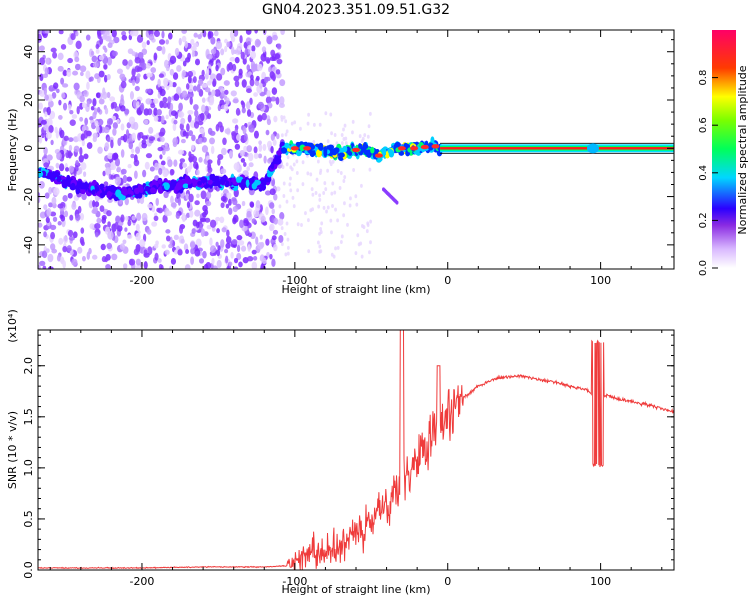 The image size is (750, 600). Describe the element at coordinates (703, 78) in the screenshot. I see `colorbar-tick-label: 0.8` at that location.